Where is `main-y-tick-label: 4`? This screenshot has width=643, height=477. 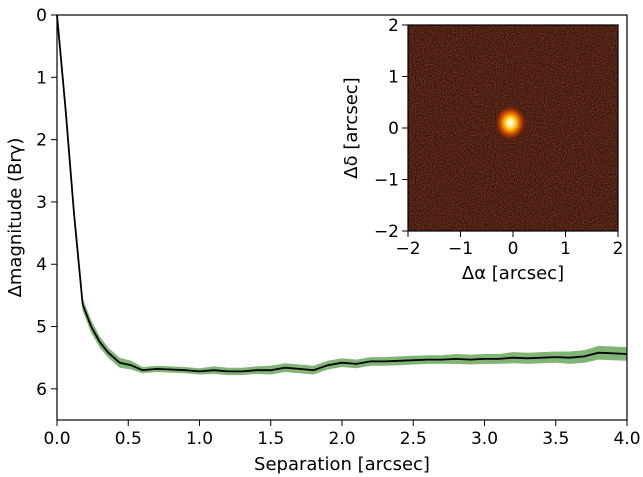
main-y-tick-label: 4 is located at coordinates (41, 265).